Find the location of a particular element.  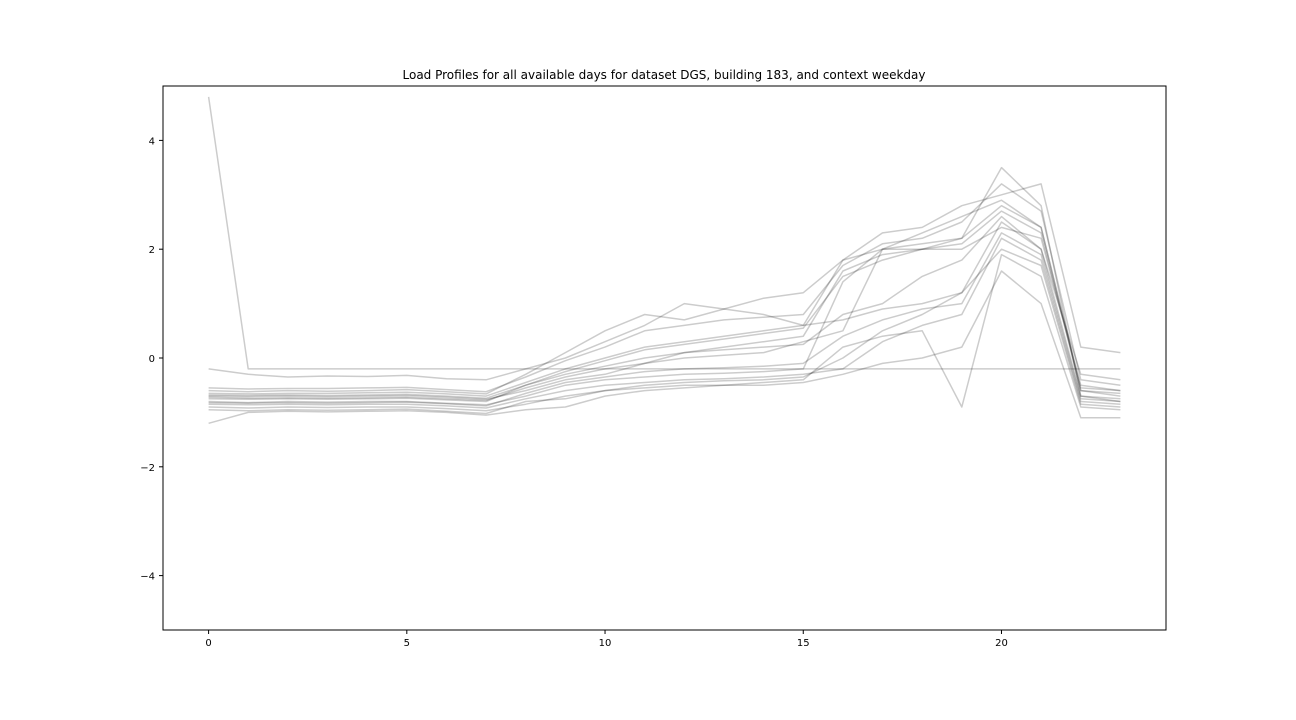

y-tick-label: −4 is located at coordinates (147, 577).